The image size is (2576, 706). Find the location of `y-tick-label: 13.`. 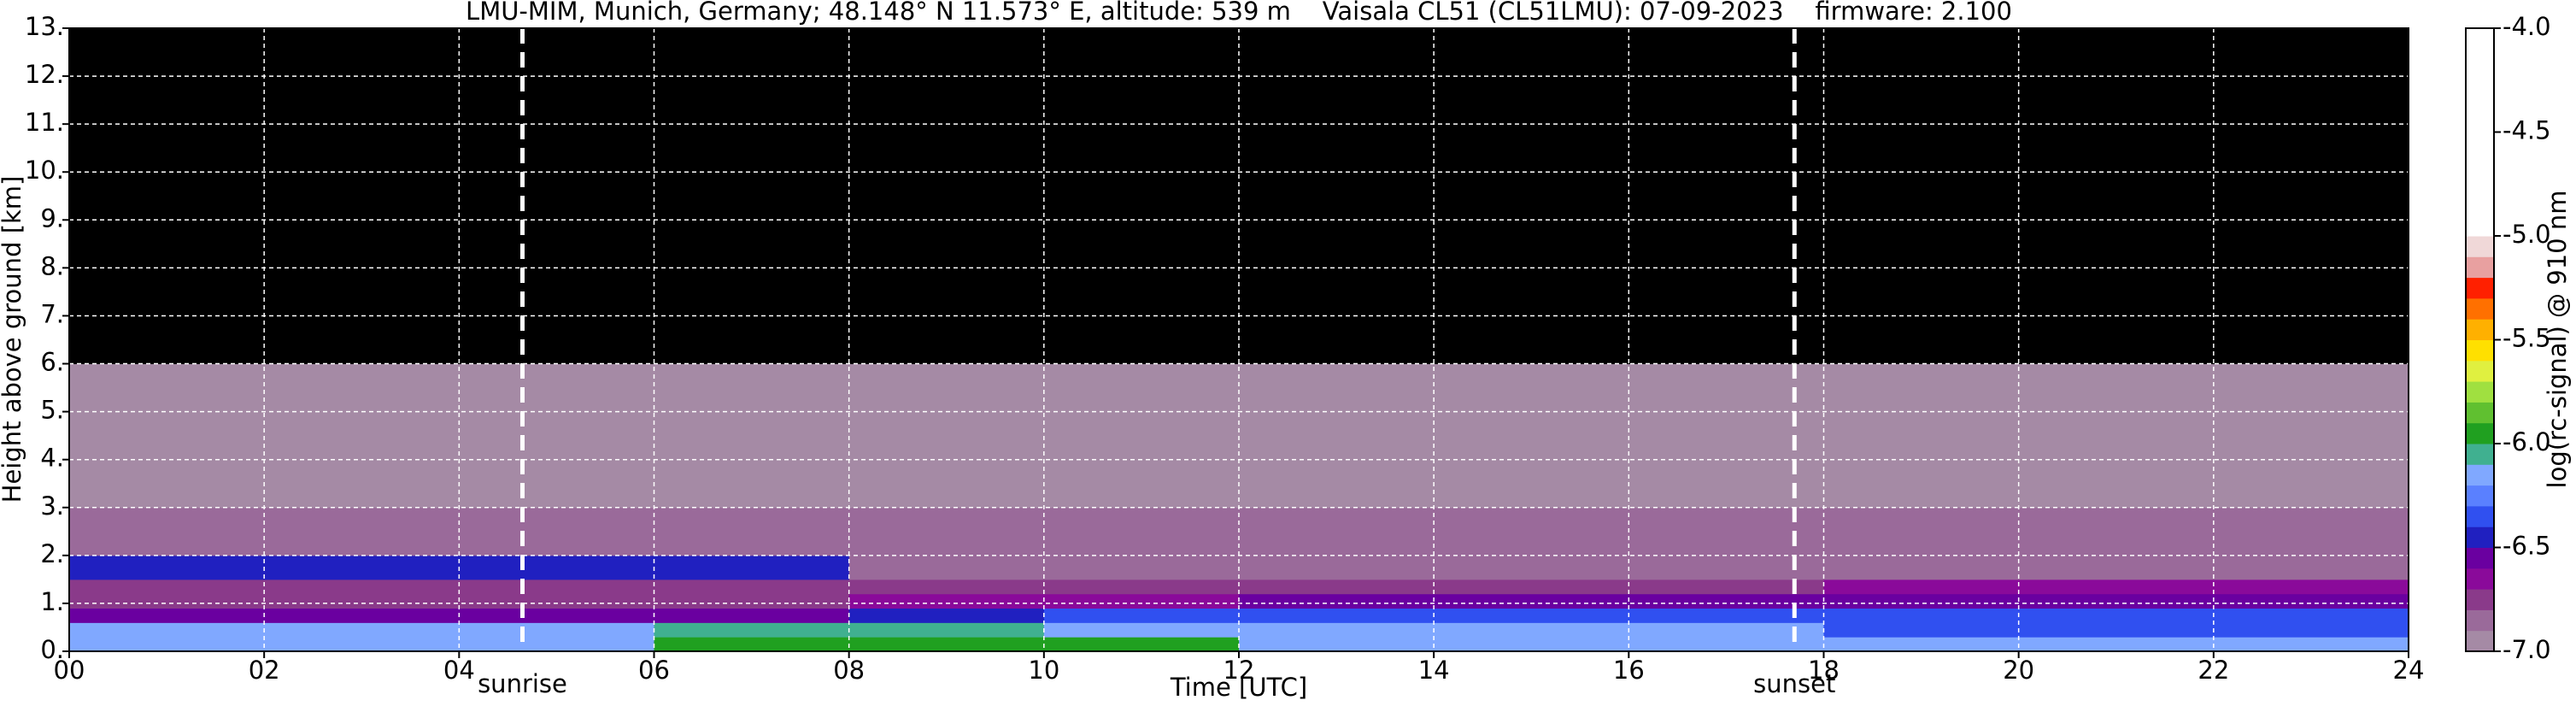

y-tick-label: 13. is located at coordinates (44, 26).